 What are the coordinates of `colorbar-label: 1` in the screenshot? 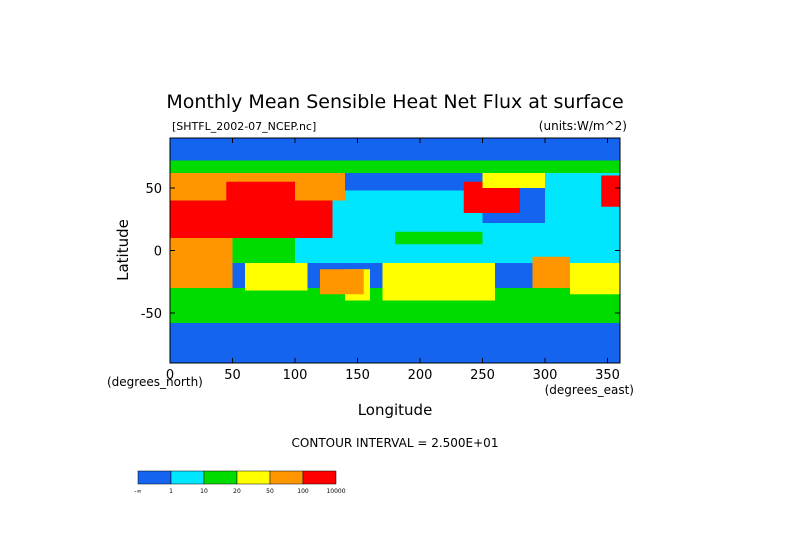 It's located at (171, 491).